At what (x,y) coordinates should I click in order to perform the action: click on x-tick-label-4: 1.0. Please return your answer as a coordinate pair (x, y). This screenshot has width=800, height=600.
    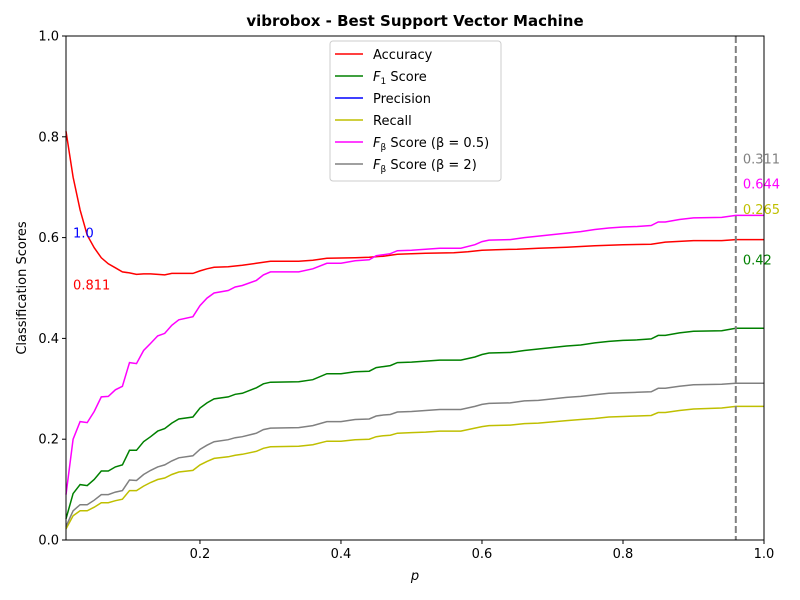
    Looking at the image, I should click on (764, 554).